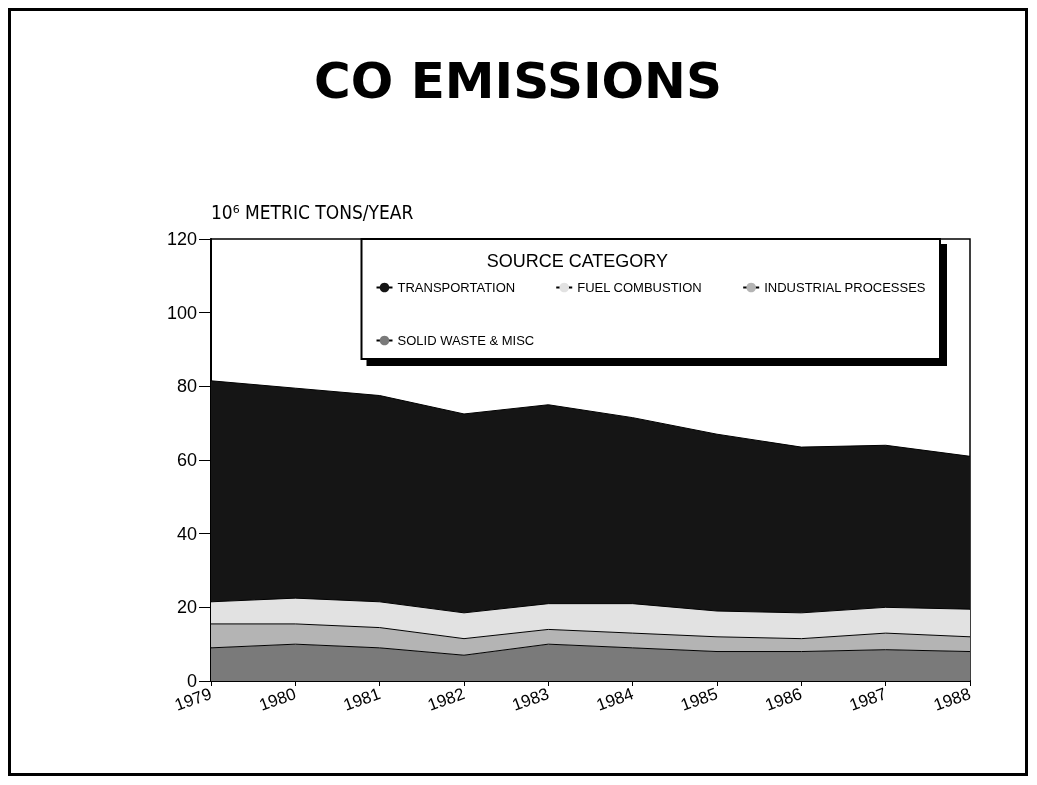  I want to click on x-tick-label: 1984, so click(614, 699).